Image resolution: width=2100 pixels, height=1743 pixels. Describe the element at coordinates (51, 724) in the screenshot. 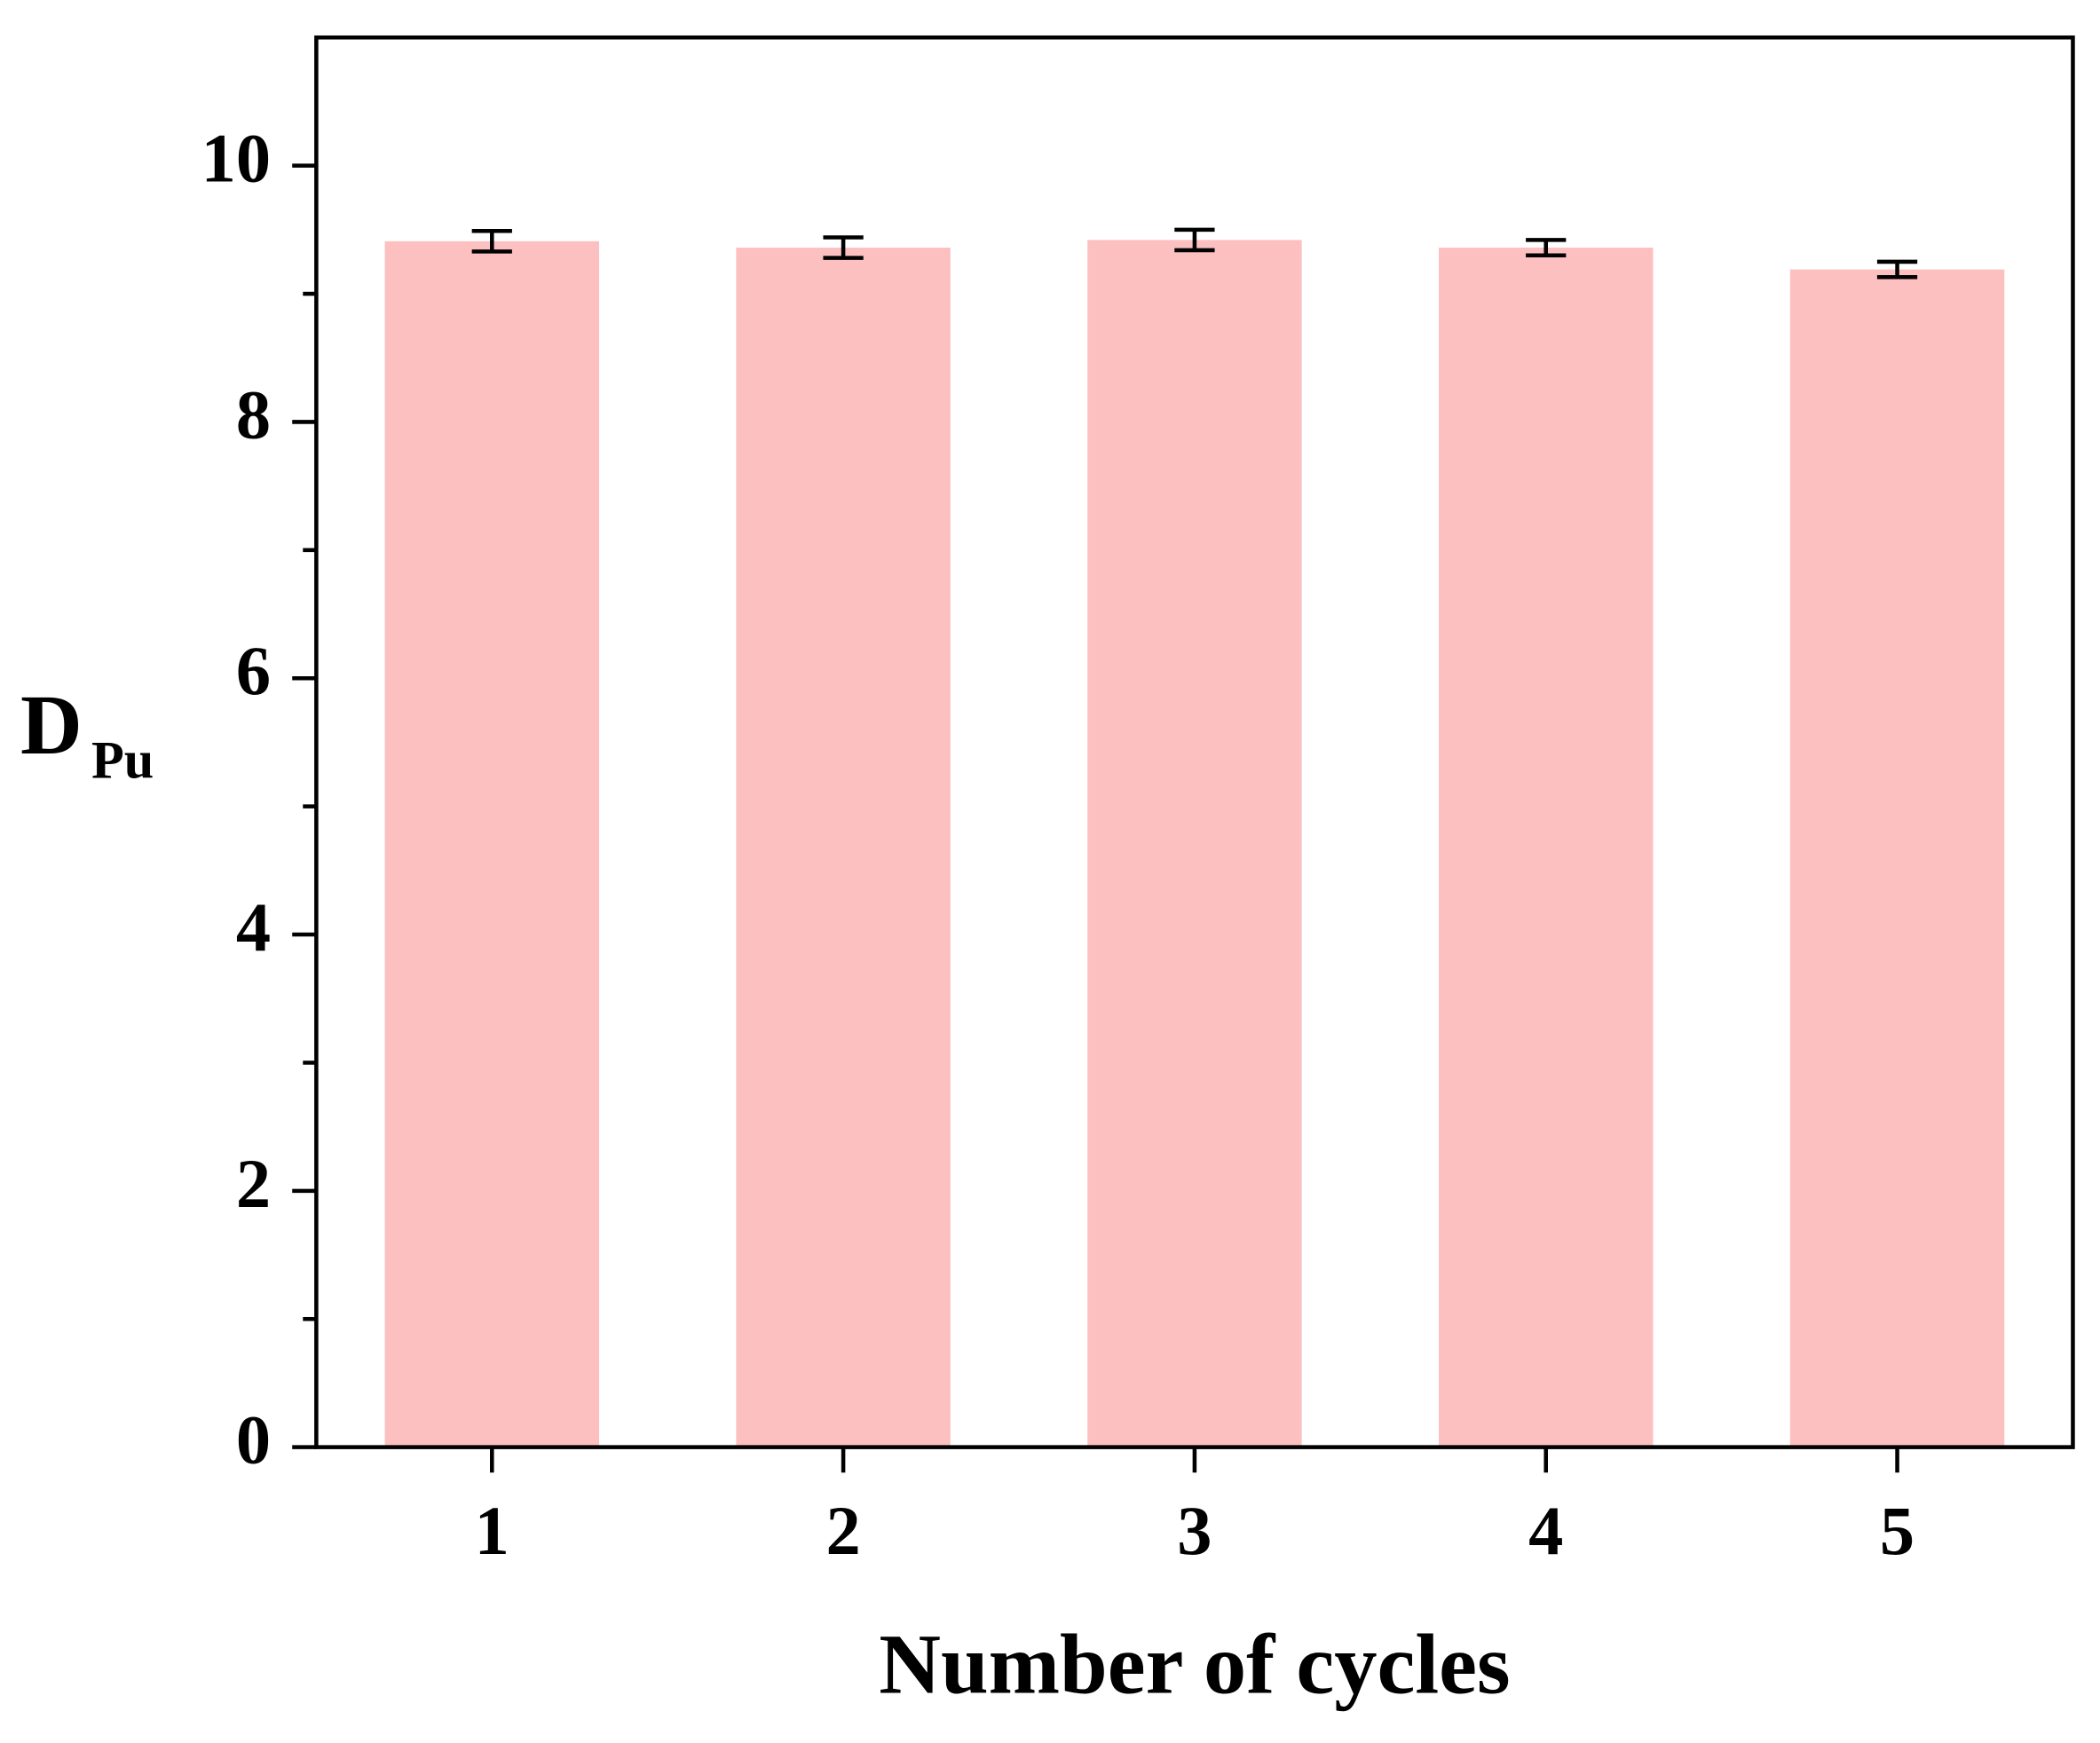

I see `y-axis-label: D` at that location.